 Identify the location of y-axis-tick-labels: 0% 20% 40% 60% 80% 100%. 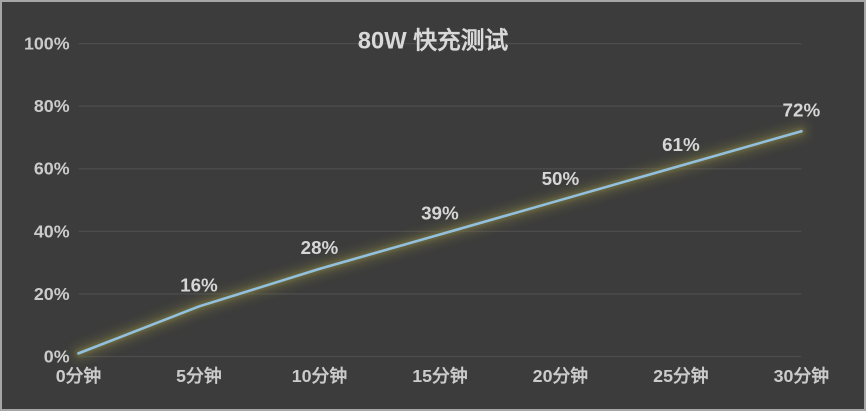
(47, 200).